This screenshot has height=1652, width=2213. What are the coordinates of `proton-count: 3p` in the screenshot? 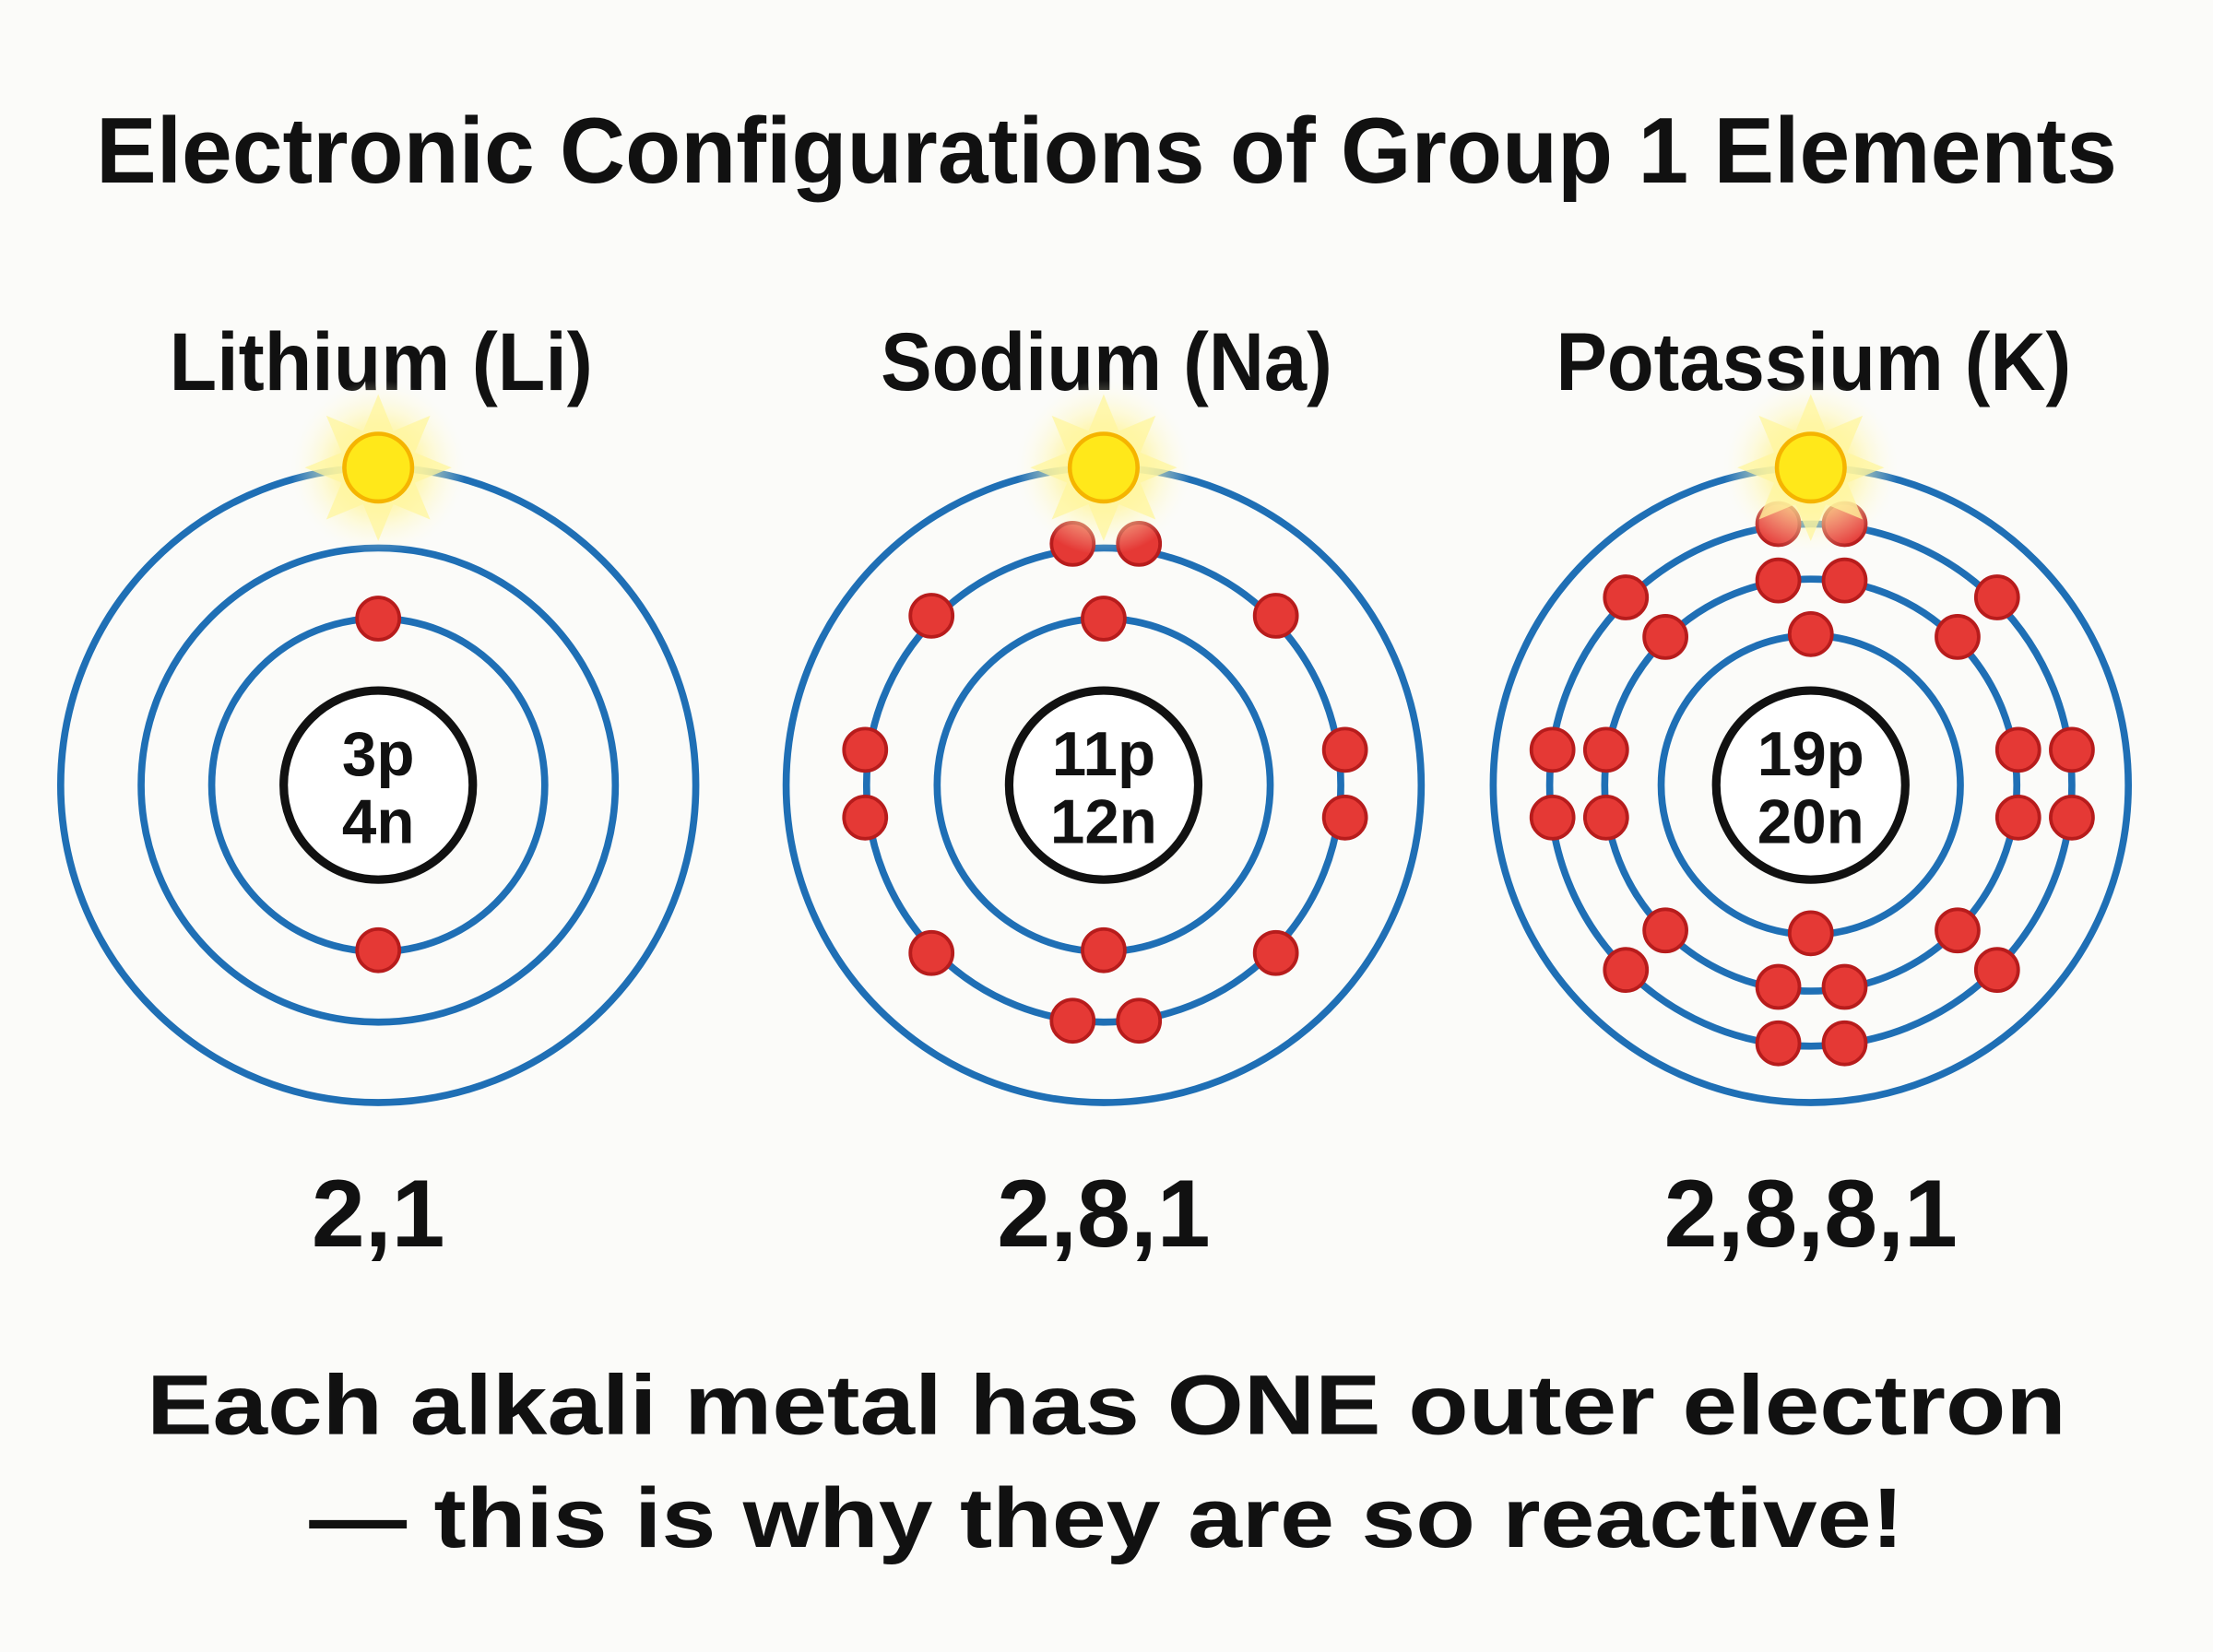 It's located at (378, 754).